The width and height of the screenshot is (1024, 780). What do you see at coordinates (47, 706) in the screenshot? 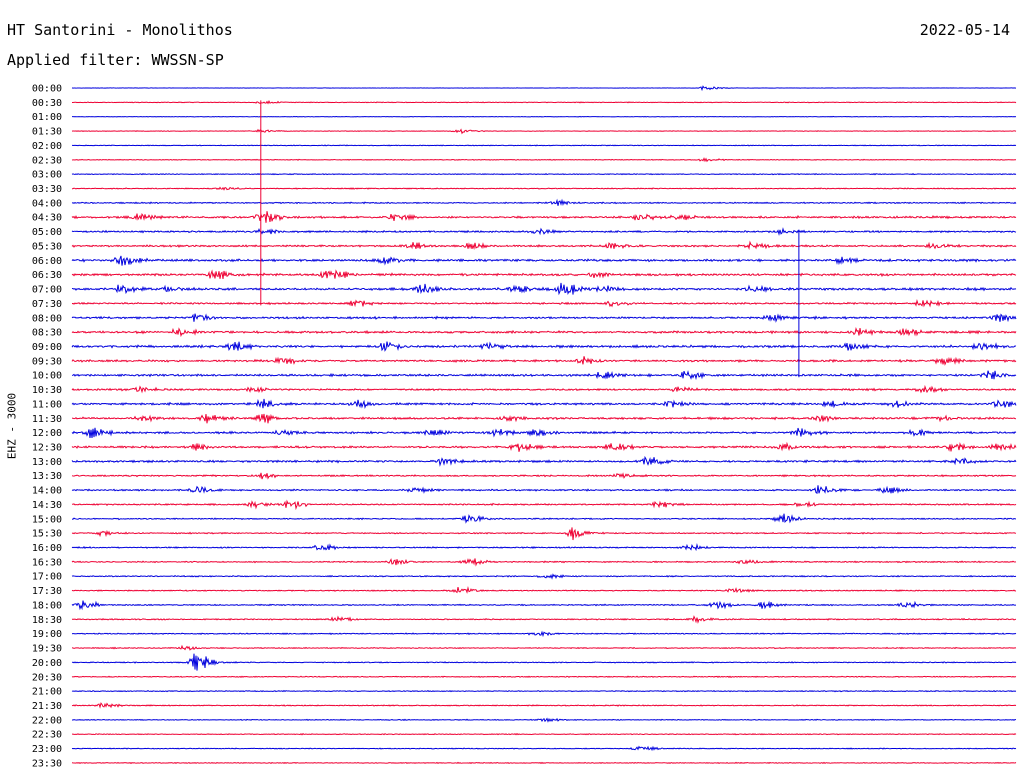
I see `time-label: 21:30` at bounding box center [47, 706].